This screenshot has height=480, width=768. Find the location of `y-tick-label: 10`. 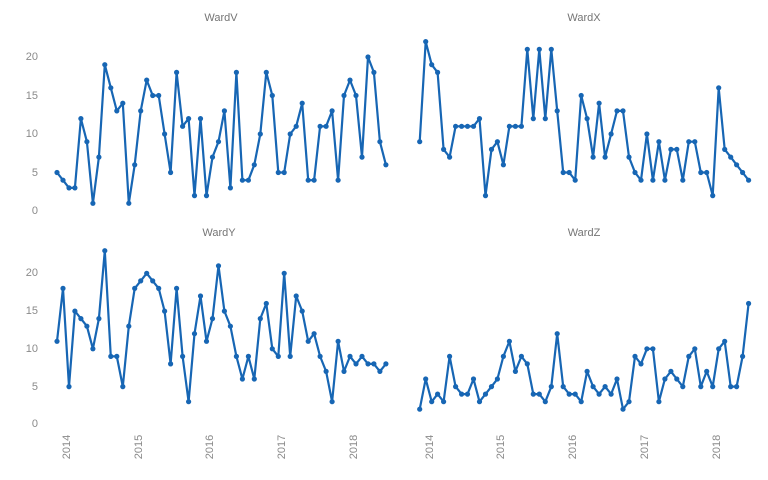

y-tick-label: 10 is located at coordinates (31, 349).